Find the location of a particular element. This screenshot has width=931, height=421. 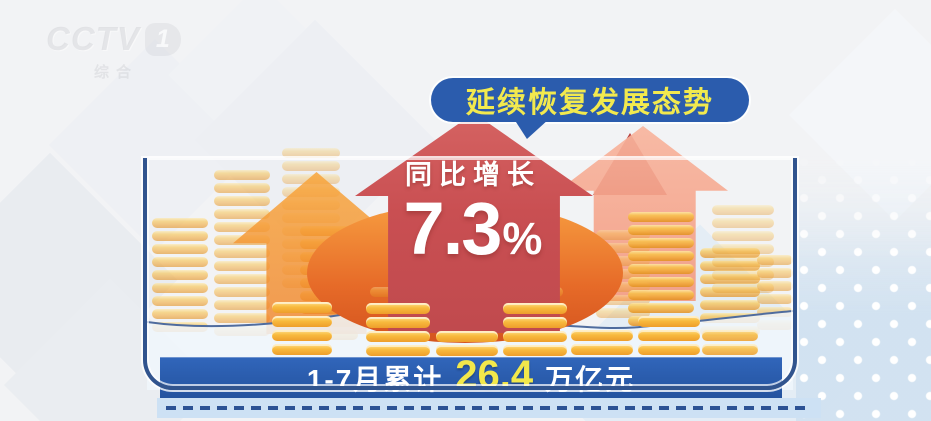

growth-label: 同比增长 is located at coordinates (473, 175).